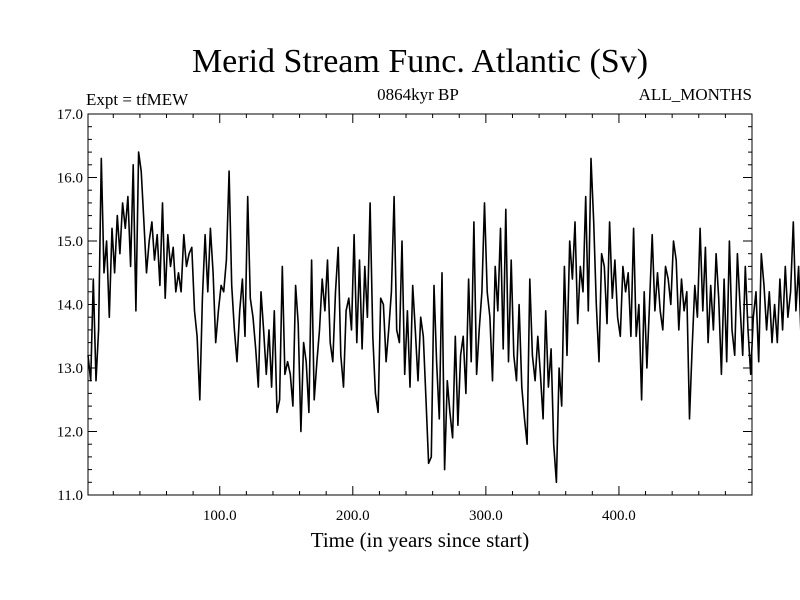  I want to click on x-axis-label: Time (in years since start), so click(420, 540).